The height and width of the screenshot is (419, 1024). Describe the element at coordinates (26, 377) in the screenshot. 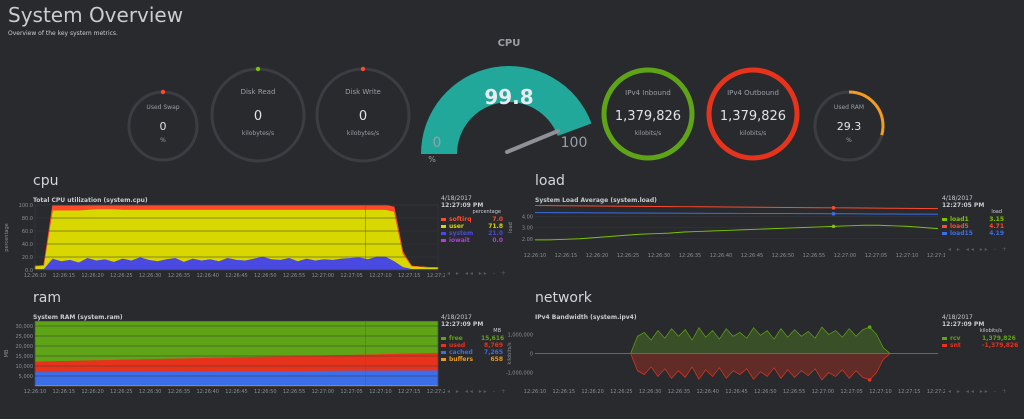

I see `ram-y-tick: 5,000` at that location.